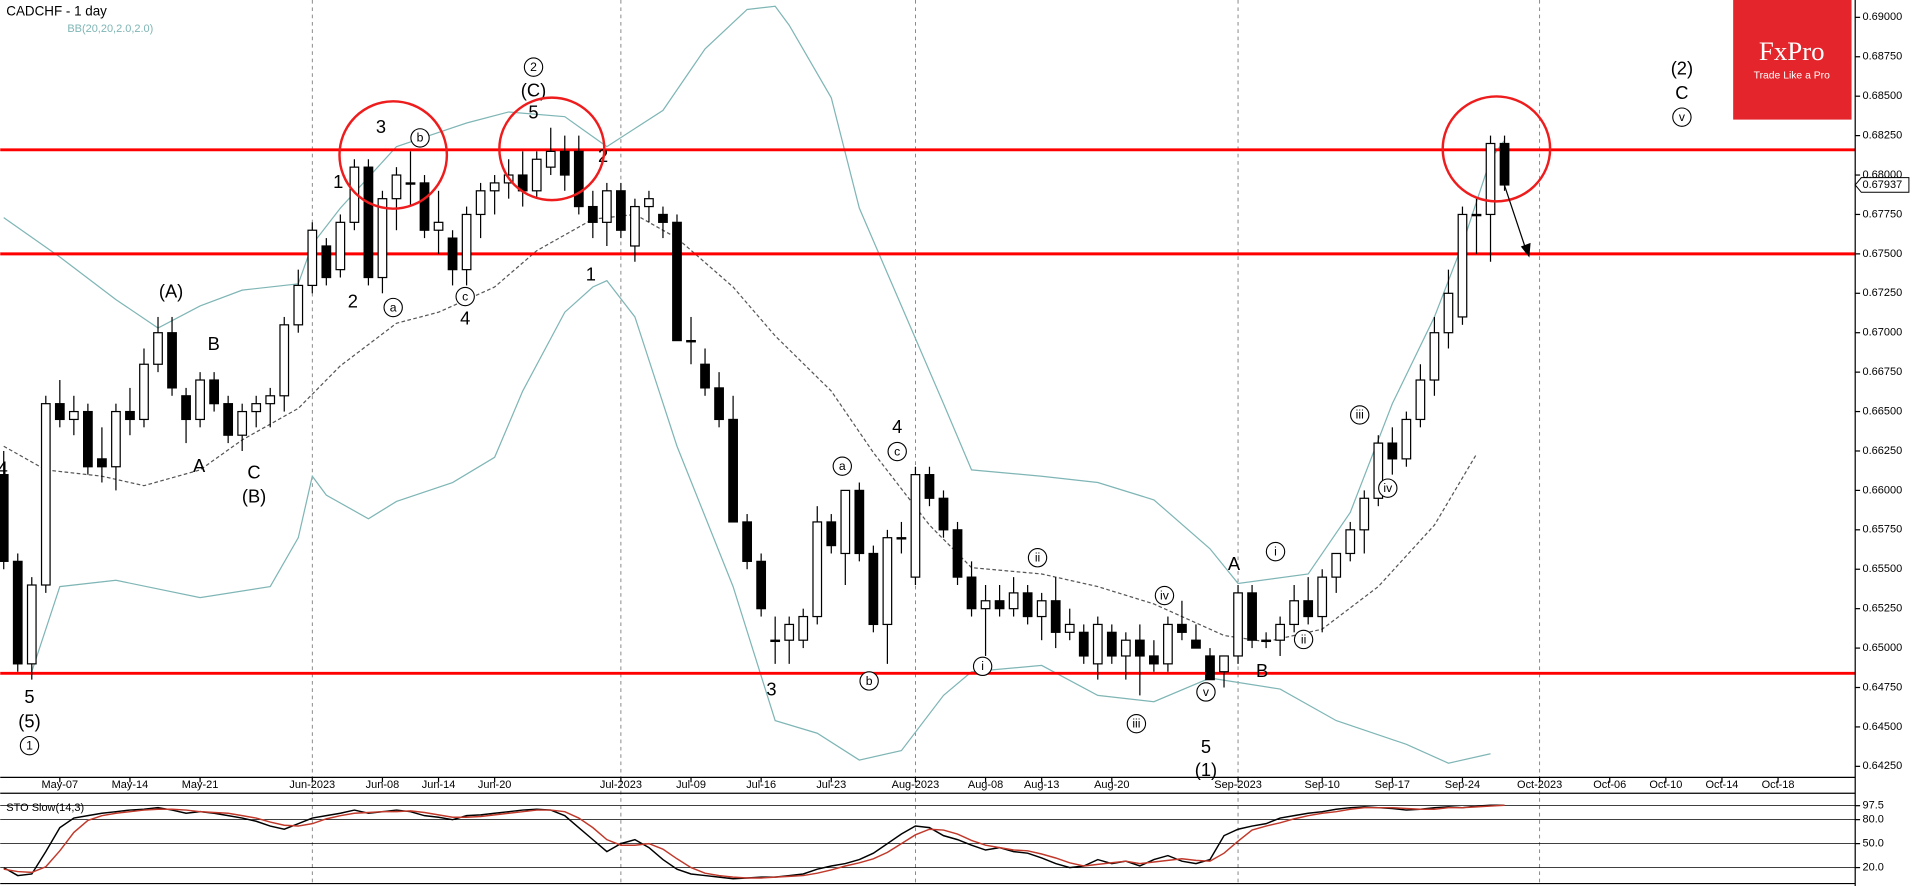  What do you see at coordinates (1883, 727) in the screenshot?
I see `y-tick-label: 0.64500` at bounding box center [1883, 727].